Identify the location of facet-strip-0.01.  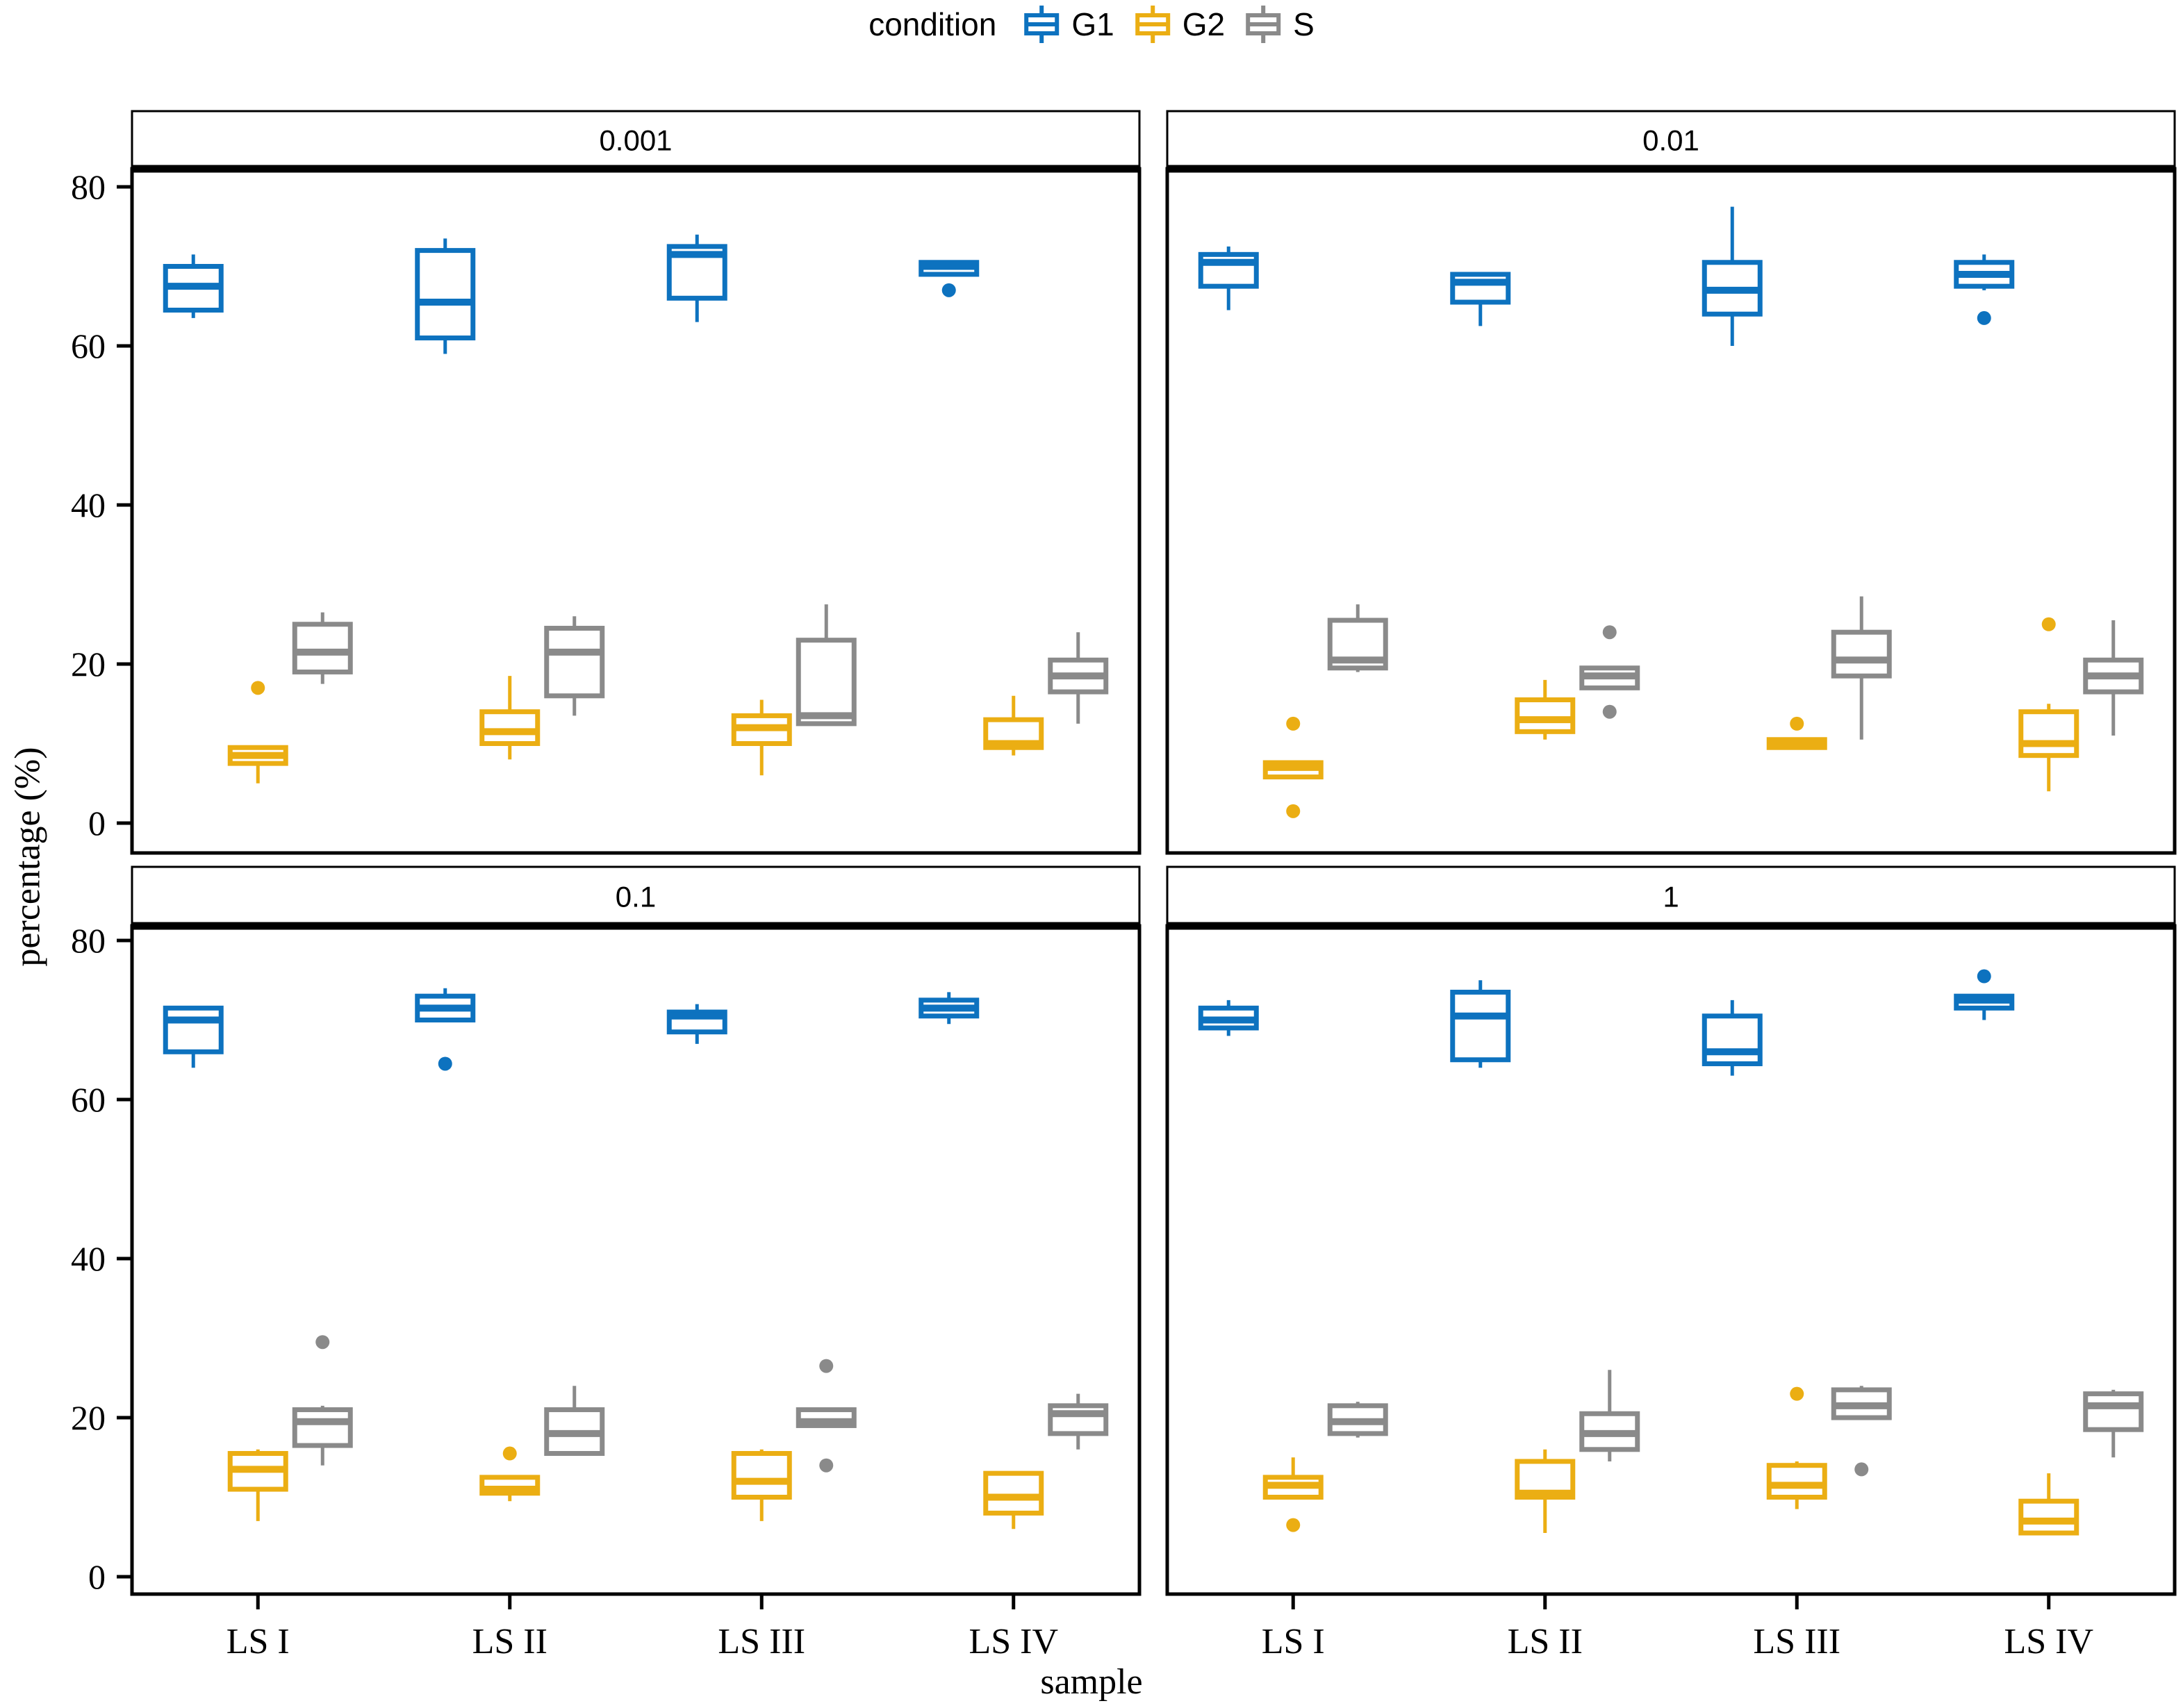
(1671, 140).